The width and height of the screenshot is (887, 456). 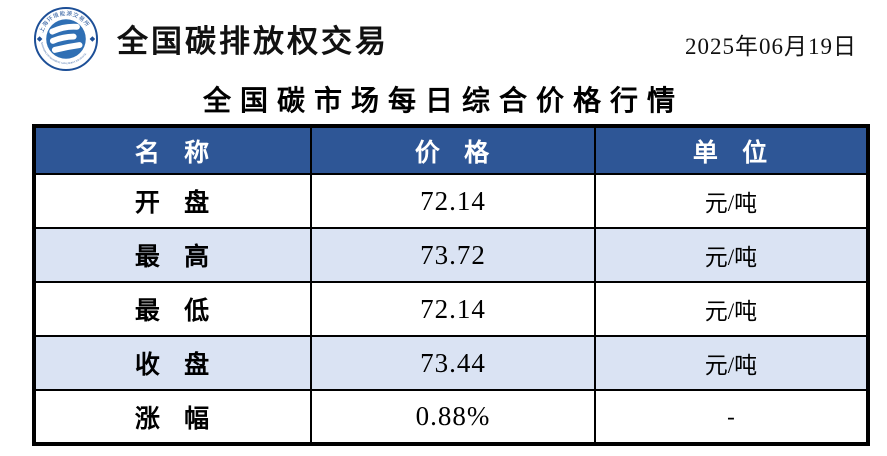 I want to click on logo-e-glyph, so click(x=66, y=38).